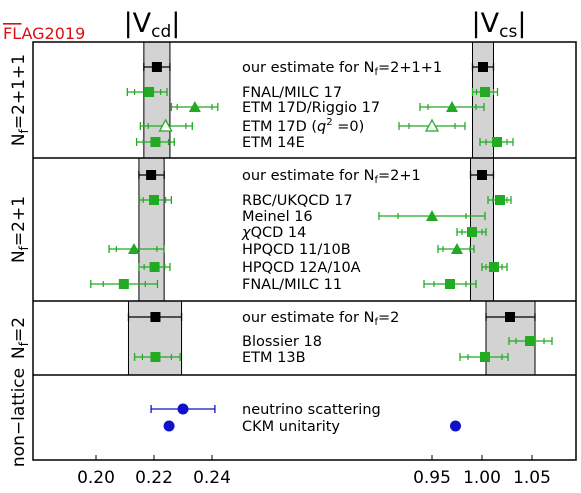 The height and width of the screenshot is (493, 581). I want to click on title-vcd-sub: cd, so click(161, 32).